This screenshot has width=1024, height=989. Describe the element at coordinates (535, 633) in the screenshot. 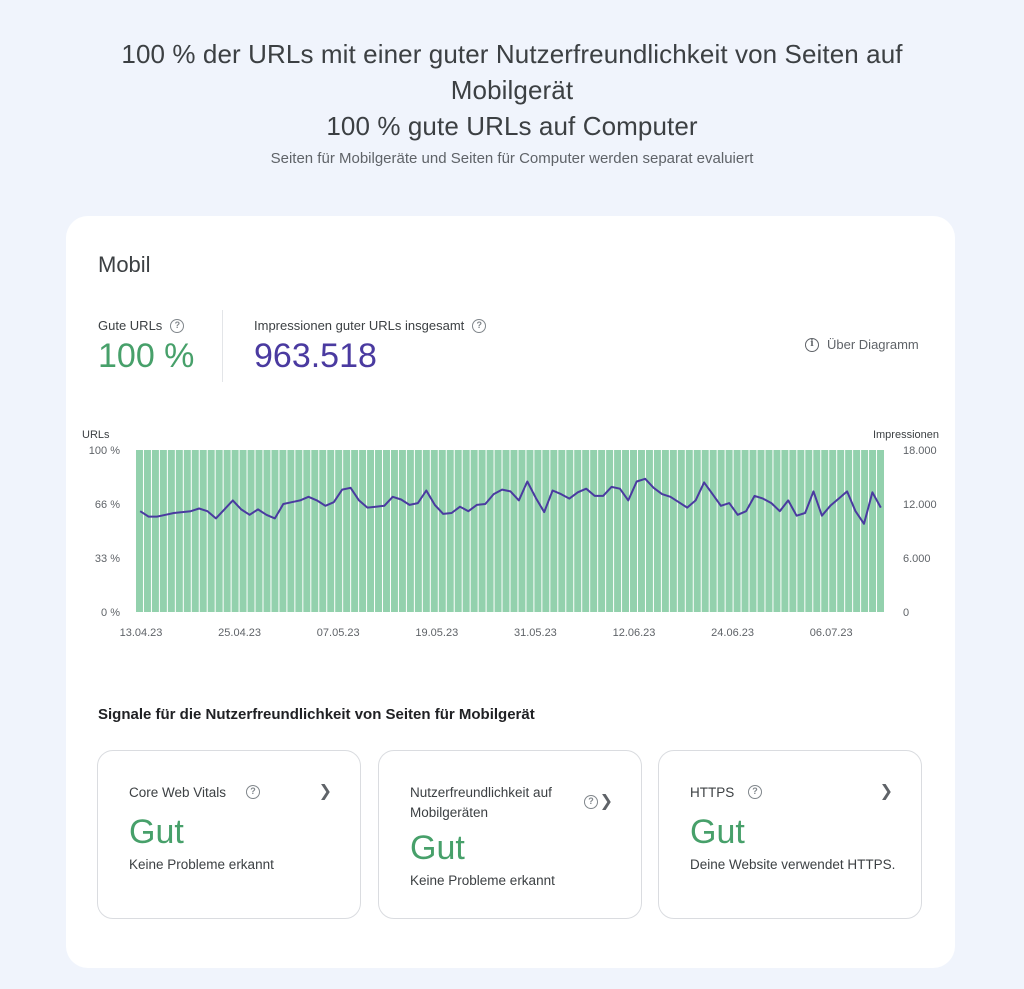

I see `x-tick-label: 31.05.23` at that location.